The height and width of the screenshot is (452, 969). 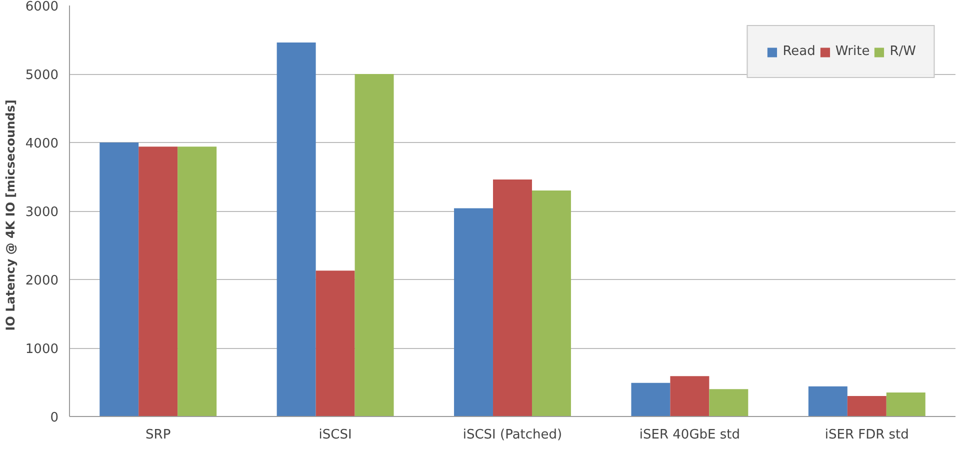 I want to click on y-tick-label: 3000, so click(x=42, y=212).